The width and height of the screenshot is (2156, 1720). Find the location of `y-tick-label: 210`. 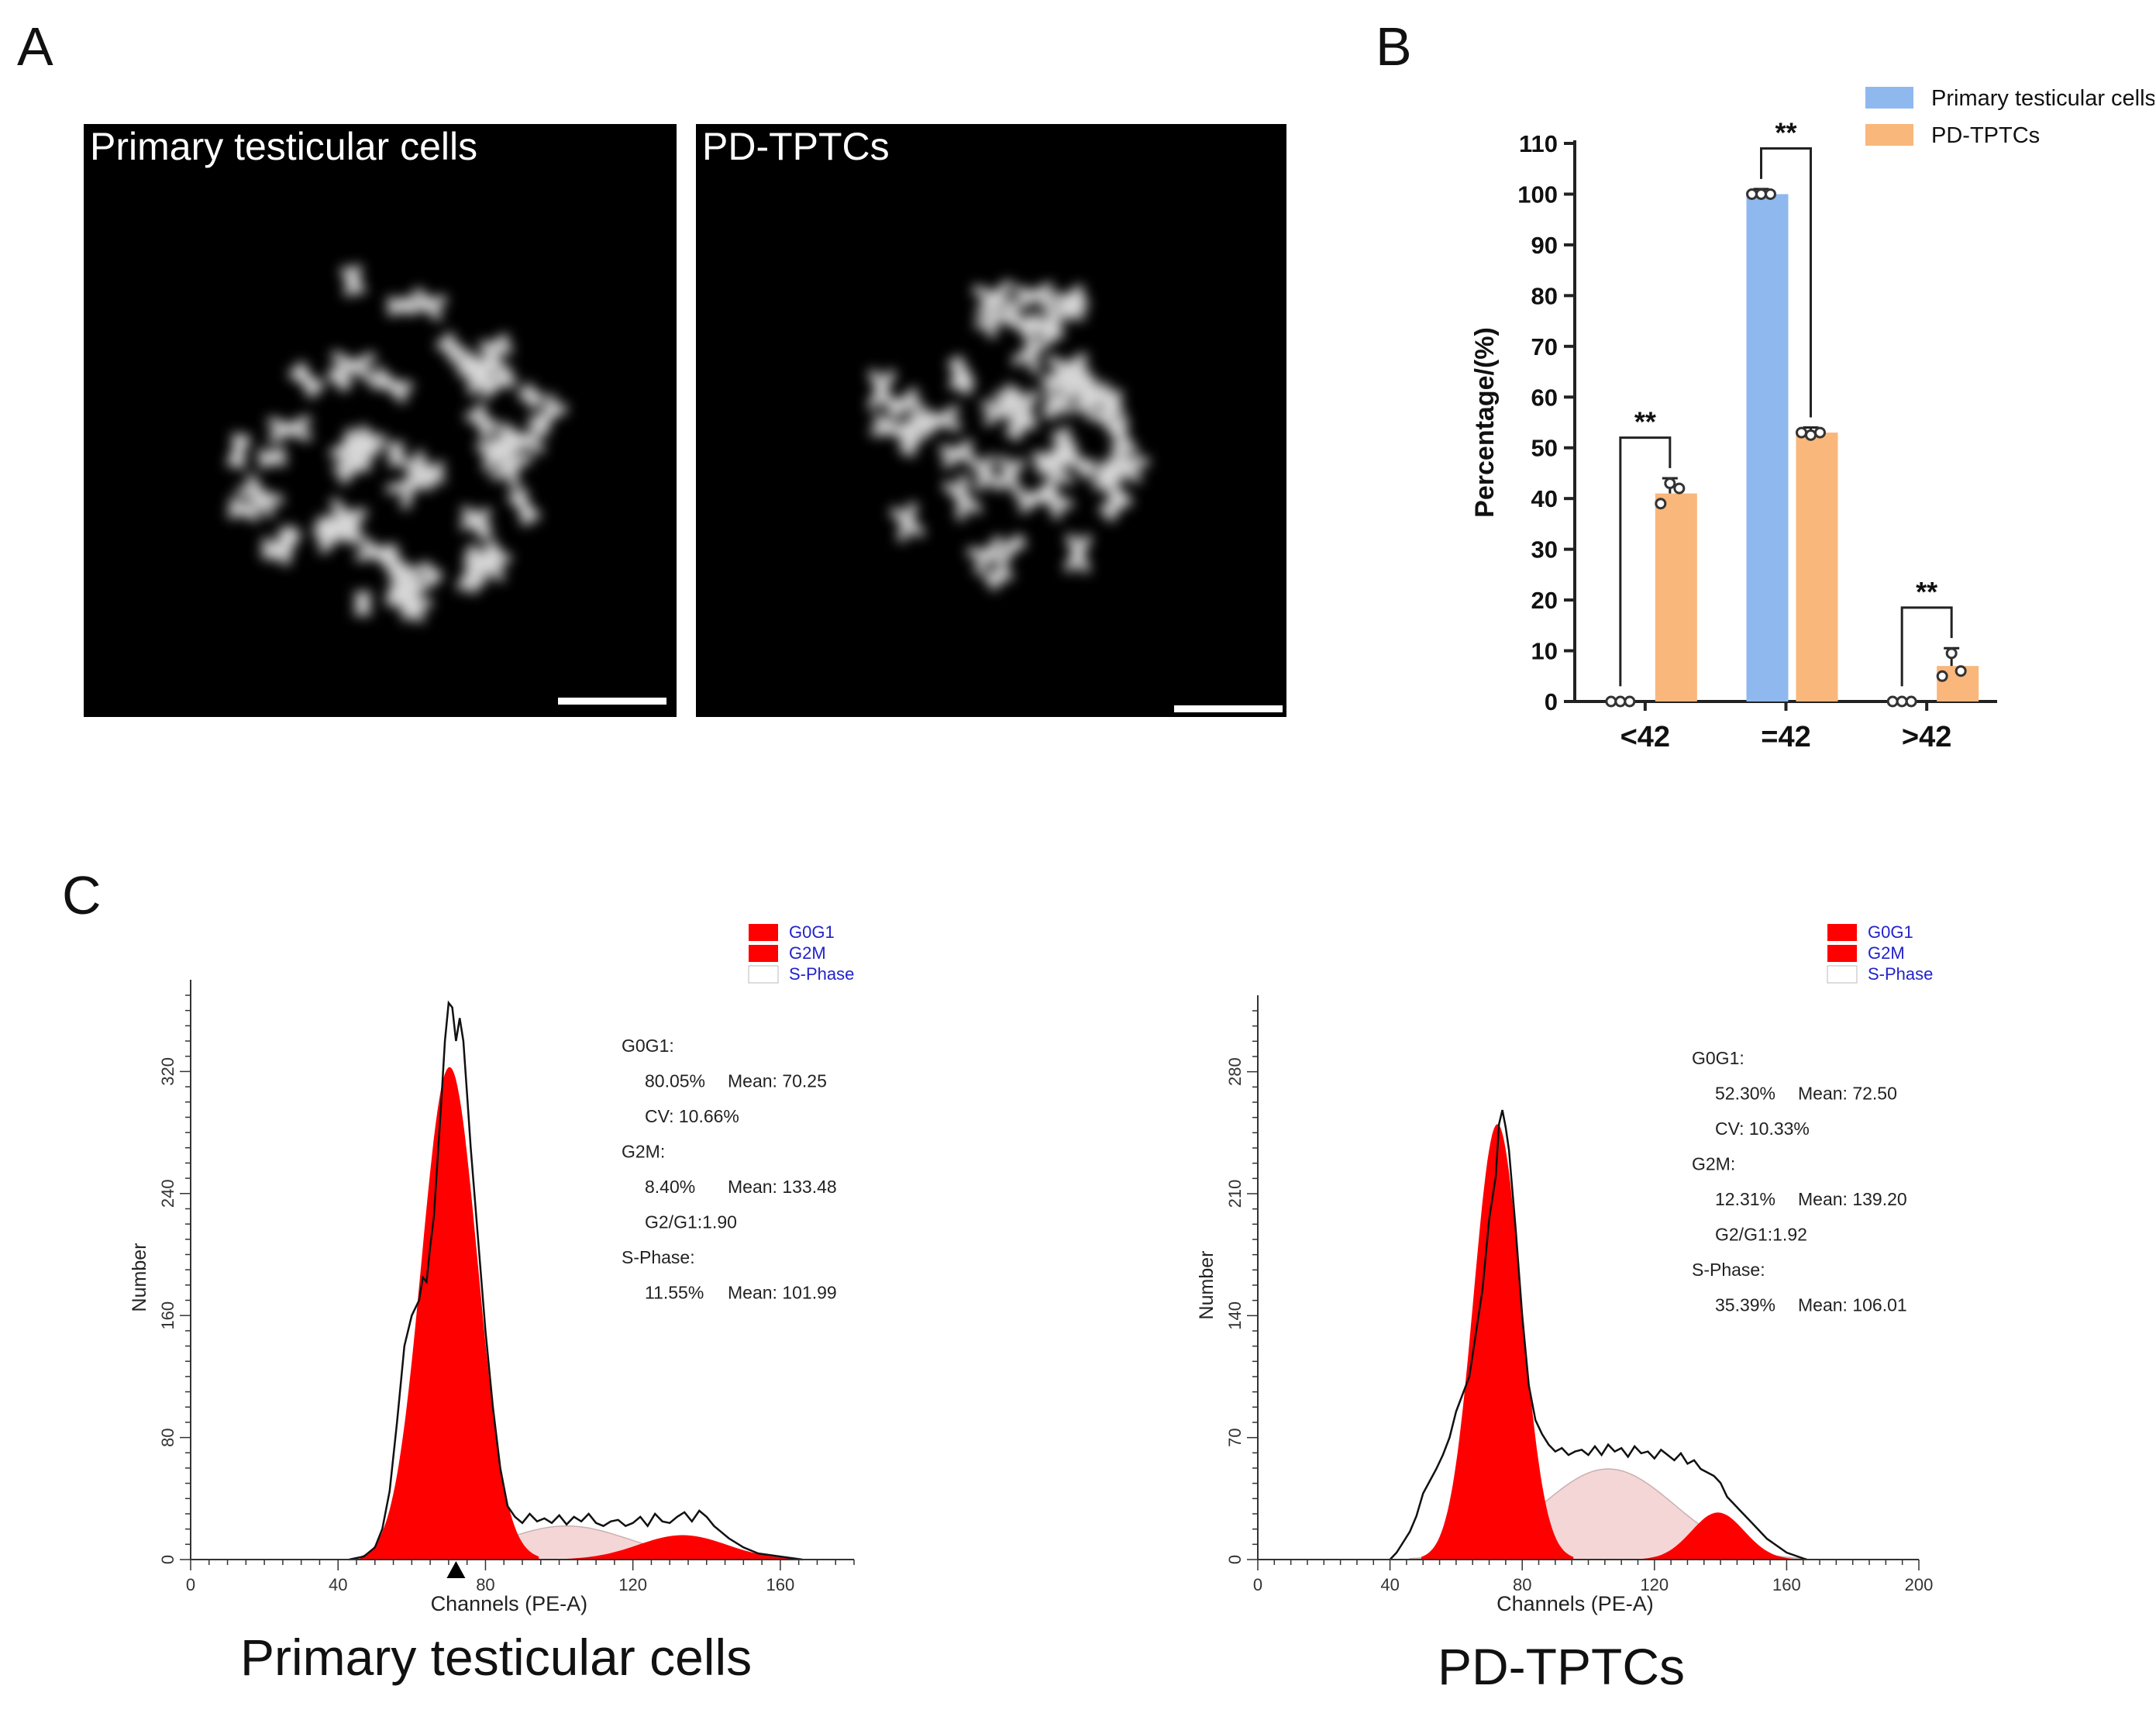

y-tick-label: 210 is located at coordinates (1235, 1194).